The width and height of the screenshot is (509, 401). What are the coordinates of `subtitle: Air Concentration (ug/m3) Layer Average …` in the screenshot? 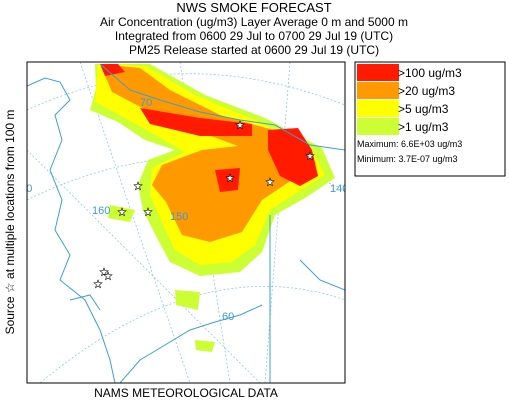 It's located at (254, 22).